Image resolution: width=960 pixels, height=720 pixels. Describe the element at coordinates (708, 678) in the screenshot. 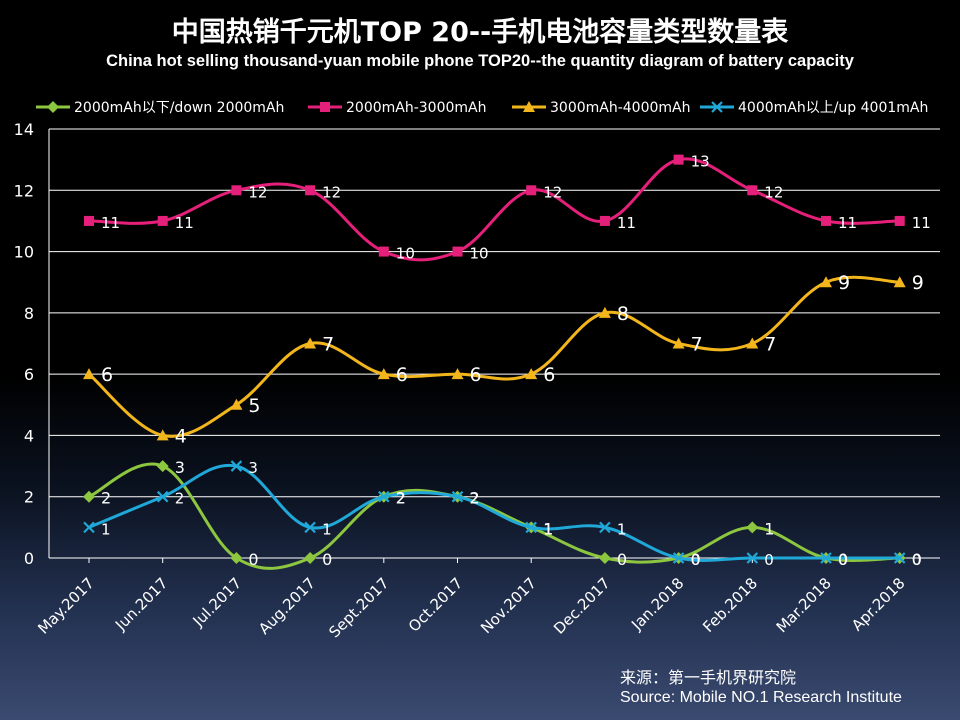

I see `source-cn: 来源：第一手机界研究院` at that location.